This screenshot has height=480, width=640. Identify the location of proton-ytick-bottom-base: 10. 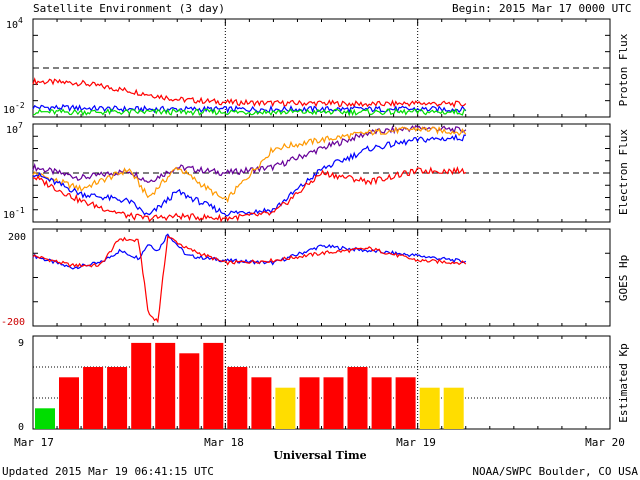
(9, 110).